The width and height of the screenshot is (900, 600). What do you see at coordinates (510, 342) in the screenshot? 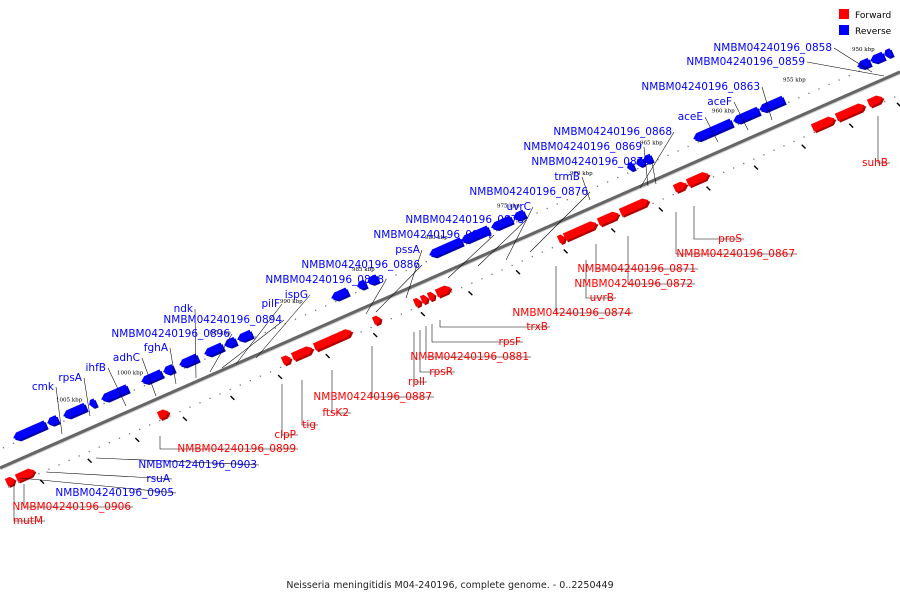
I see `gene-label: rpsF` at bounding box center [510, 342].